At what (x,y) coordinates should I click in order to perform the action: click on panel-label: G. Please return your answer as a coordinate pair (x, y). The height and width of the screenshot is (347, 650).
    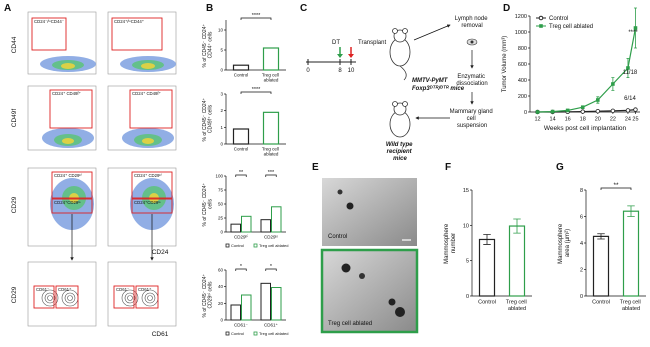
    Looking at the image, I should click on (560, 167).